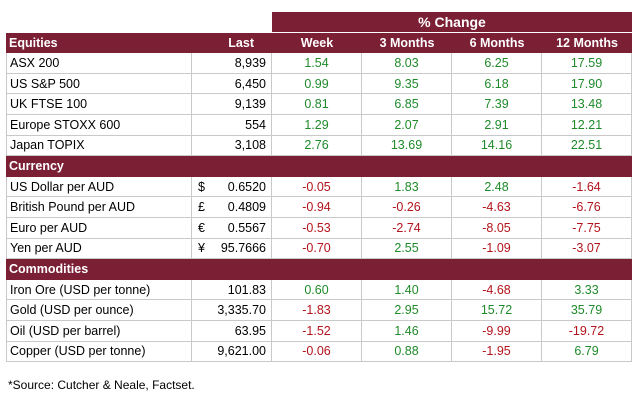 The height and width of the screenshot is (400, 639). What do you see at coordinates (497, 42) in the screenshot?
I see `6-months-header: 6 Months` at bounding box center [497, 42].